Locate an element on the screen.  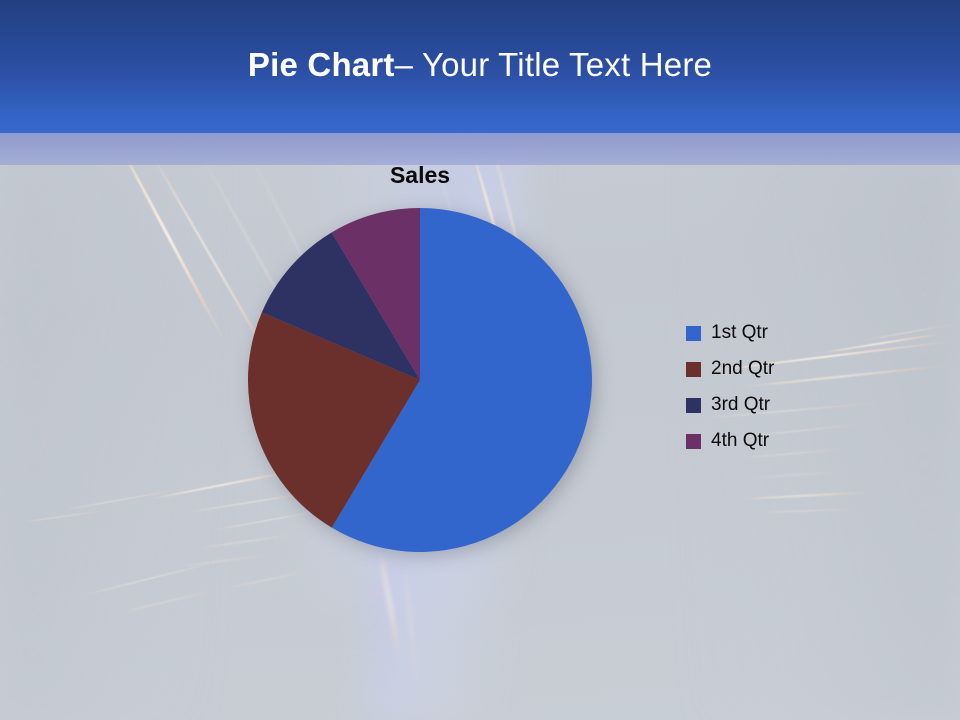
legend-item: 3rd Qtr is located at coordinates (776, 405).